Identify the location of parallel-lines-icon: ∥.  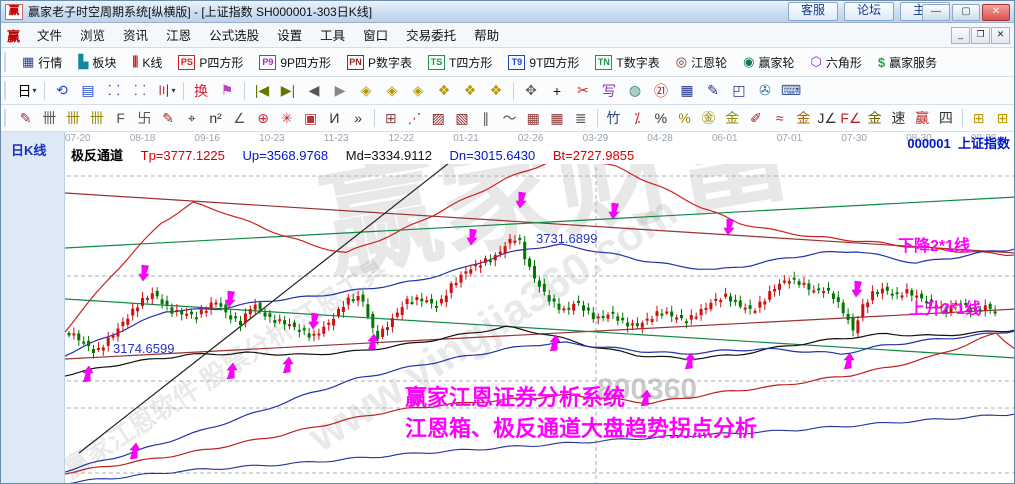
(486, 117).